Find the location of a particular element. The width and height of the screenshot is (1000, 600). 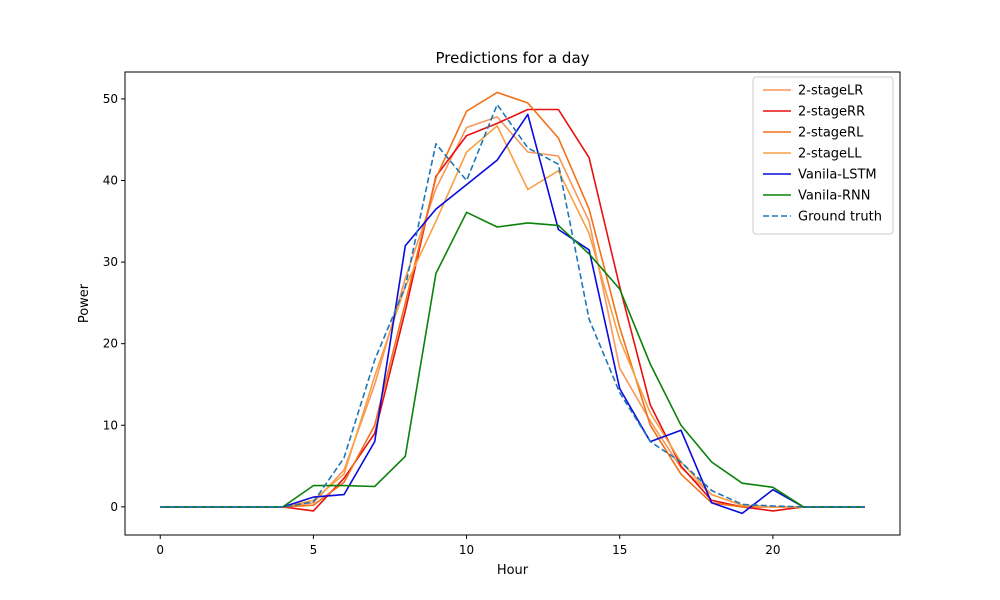

y-tick-label: 20 is located at coordinates (110, 344).